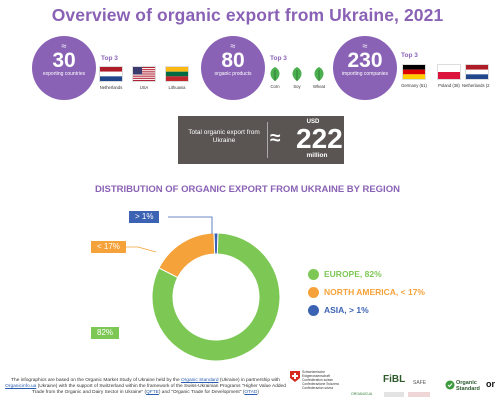 This screenshot has height=400, width=495. What do you see at coordinates (233, 60) in the screenshot?
I see `stat-value: 80` at bounding box center [233, 60].